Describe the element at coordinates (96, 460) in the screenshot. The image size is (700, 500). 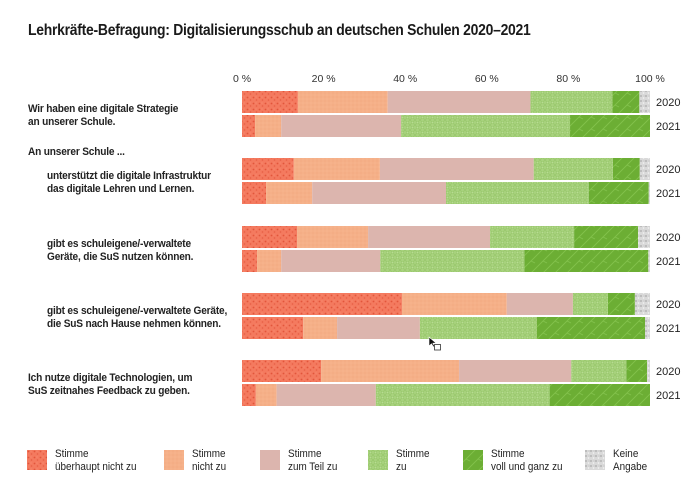
I see `legend-label: Stimme überhaupt nicht zu` at that location.